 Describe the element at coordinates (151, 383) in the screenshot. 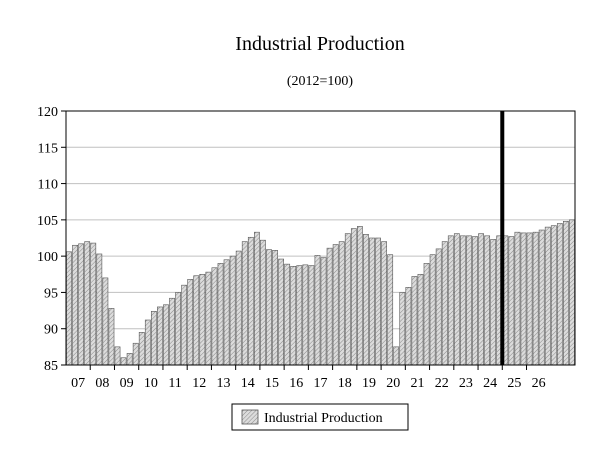

I see `x-tick-label: 10` at that location.